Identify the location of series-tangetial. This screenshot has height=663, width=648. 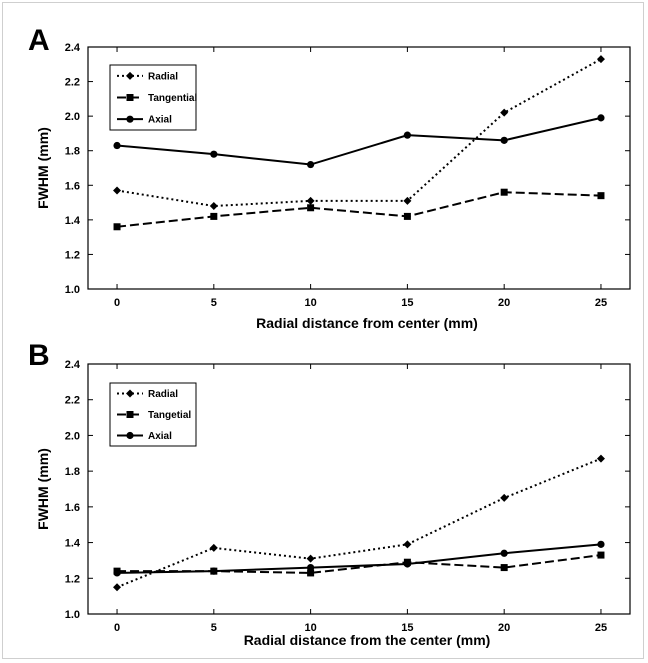
(359, 564).